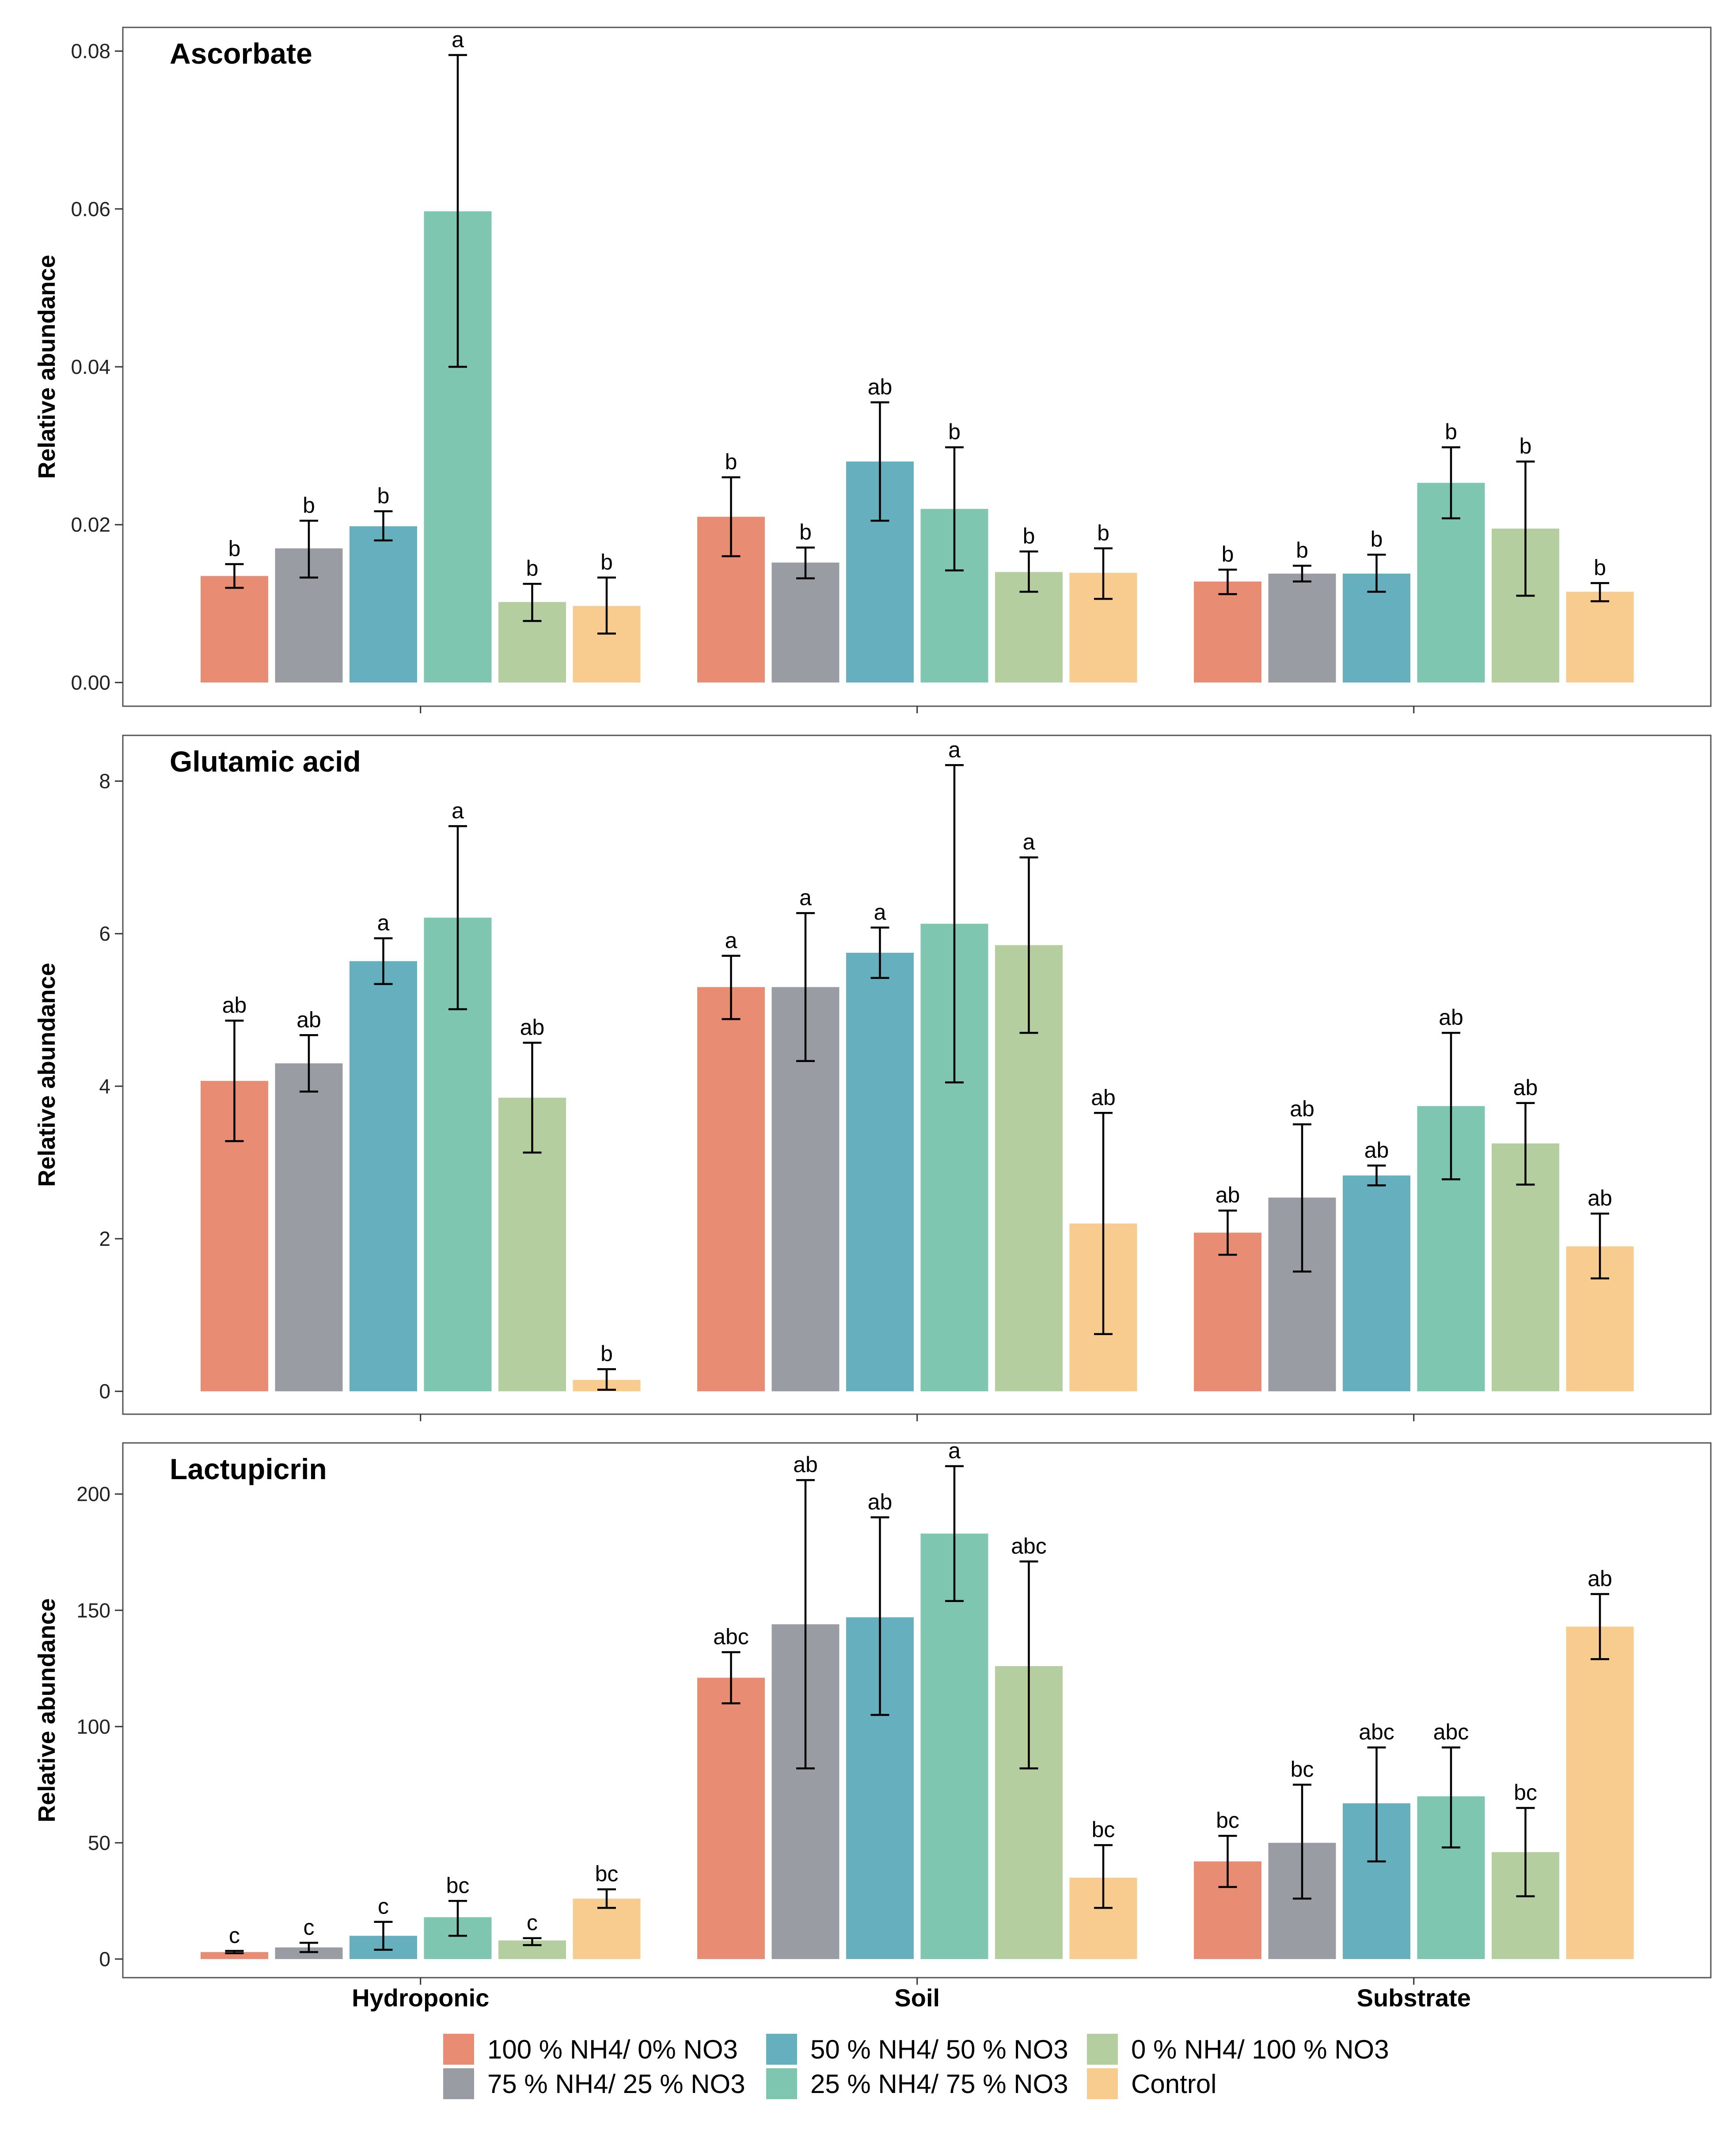 This screenshot has width=1736, height=2131. I want to click on sig-label-lactupicrin-substrate-s5: bc, so click(1526, 1792).